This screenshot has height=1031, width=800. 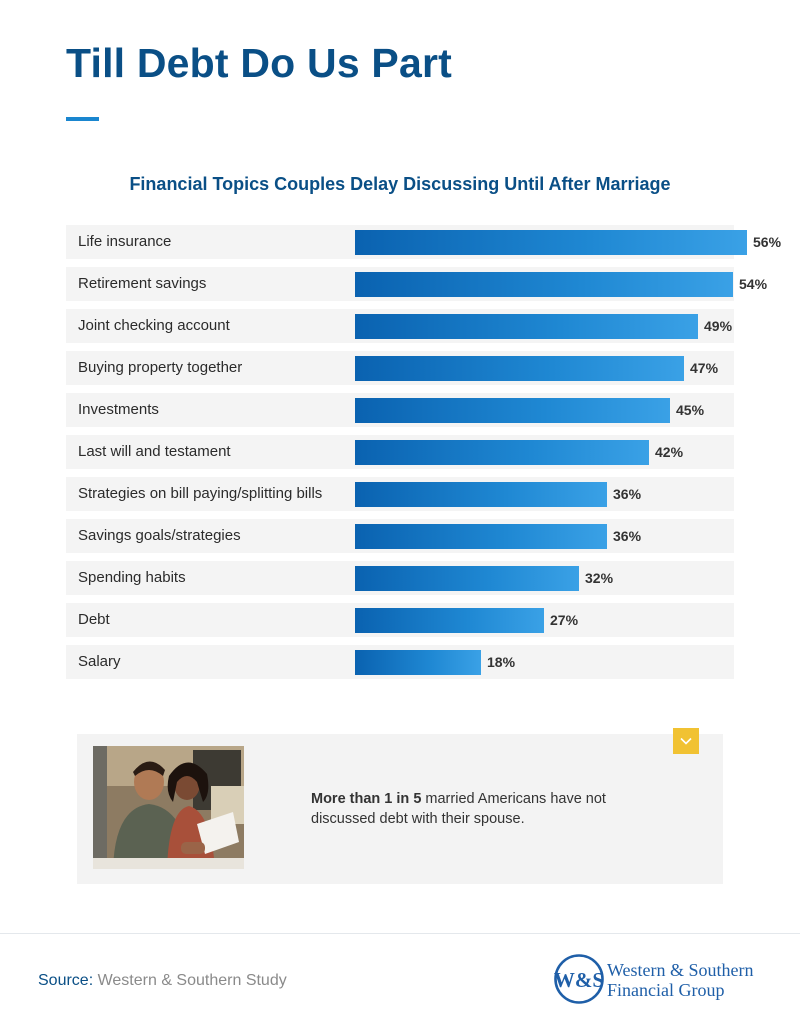 What do you see at coordinates (599, 578) in the screenshot?
I see `bar-value-label: 32%` at bounding box center [599, 578].